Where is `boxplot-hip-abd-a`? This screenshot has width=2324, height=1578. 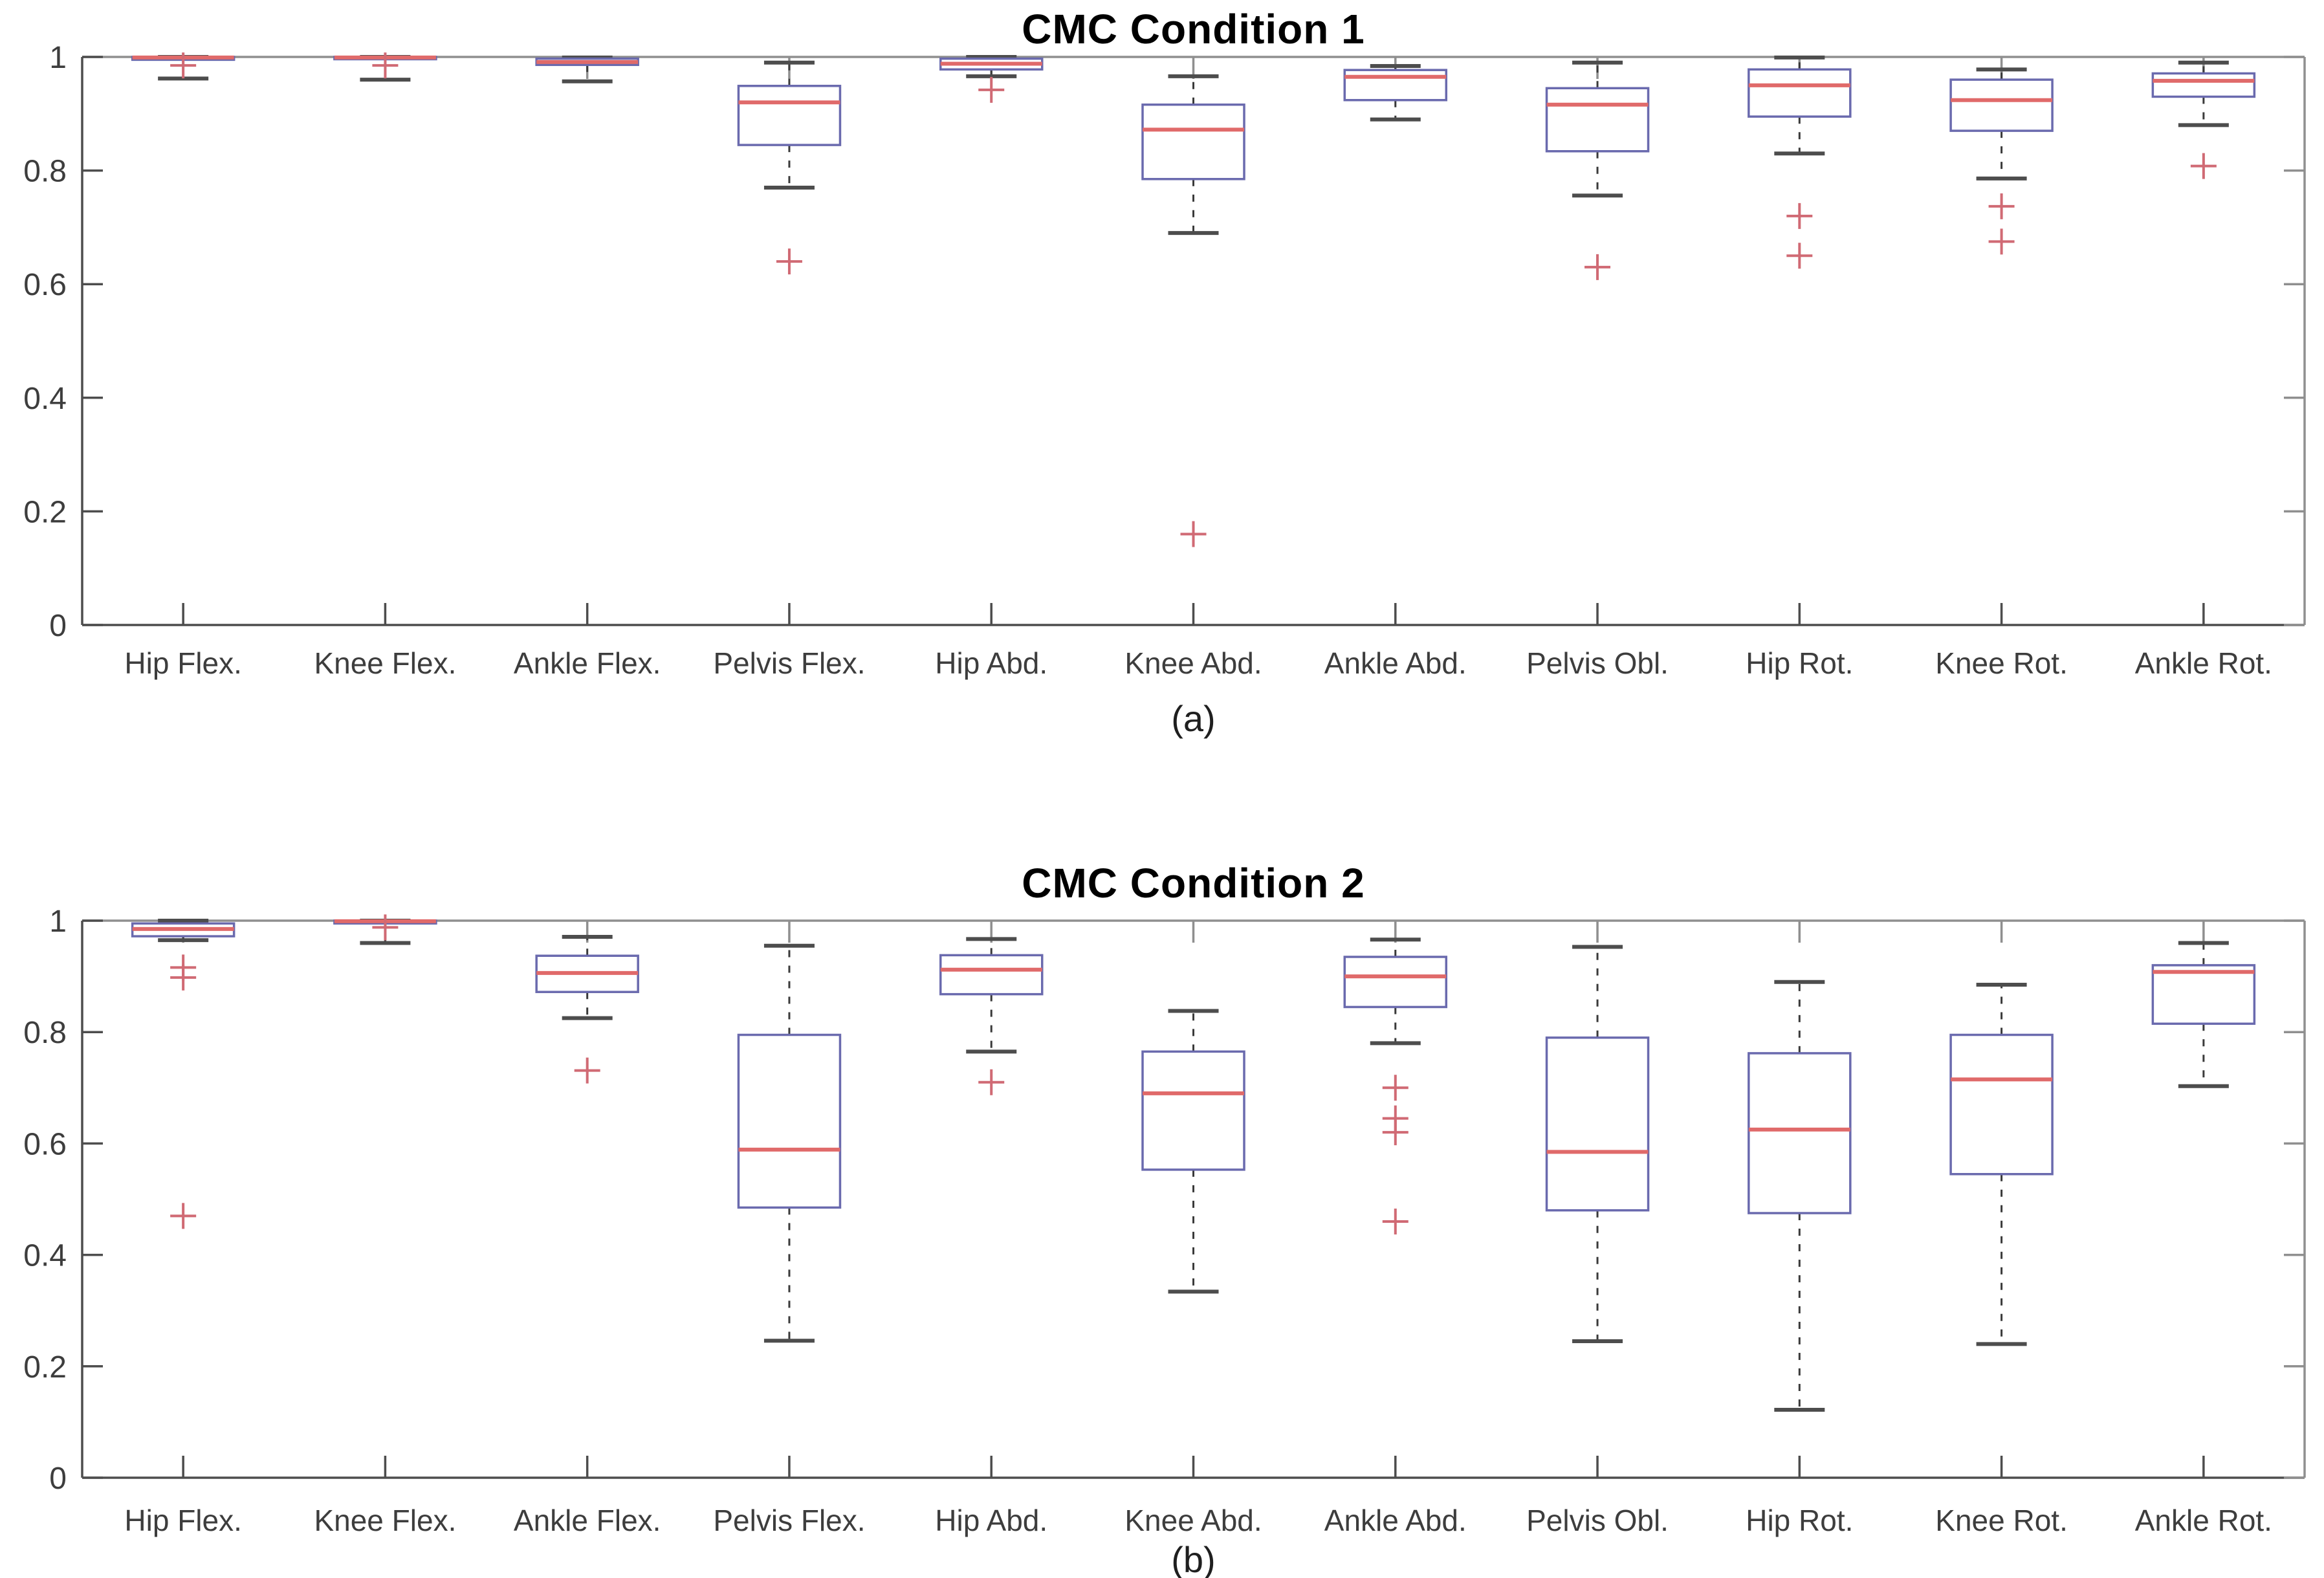
boxplot-hip-abd-a is located at coordinates (991, 79).